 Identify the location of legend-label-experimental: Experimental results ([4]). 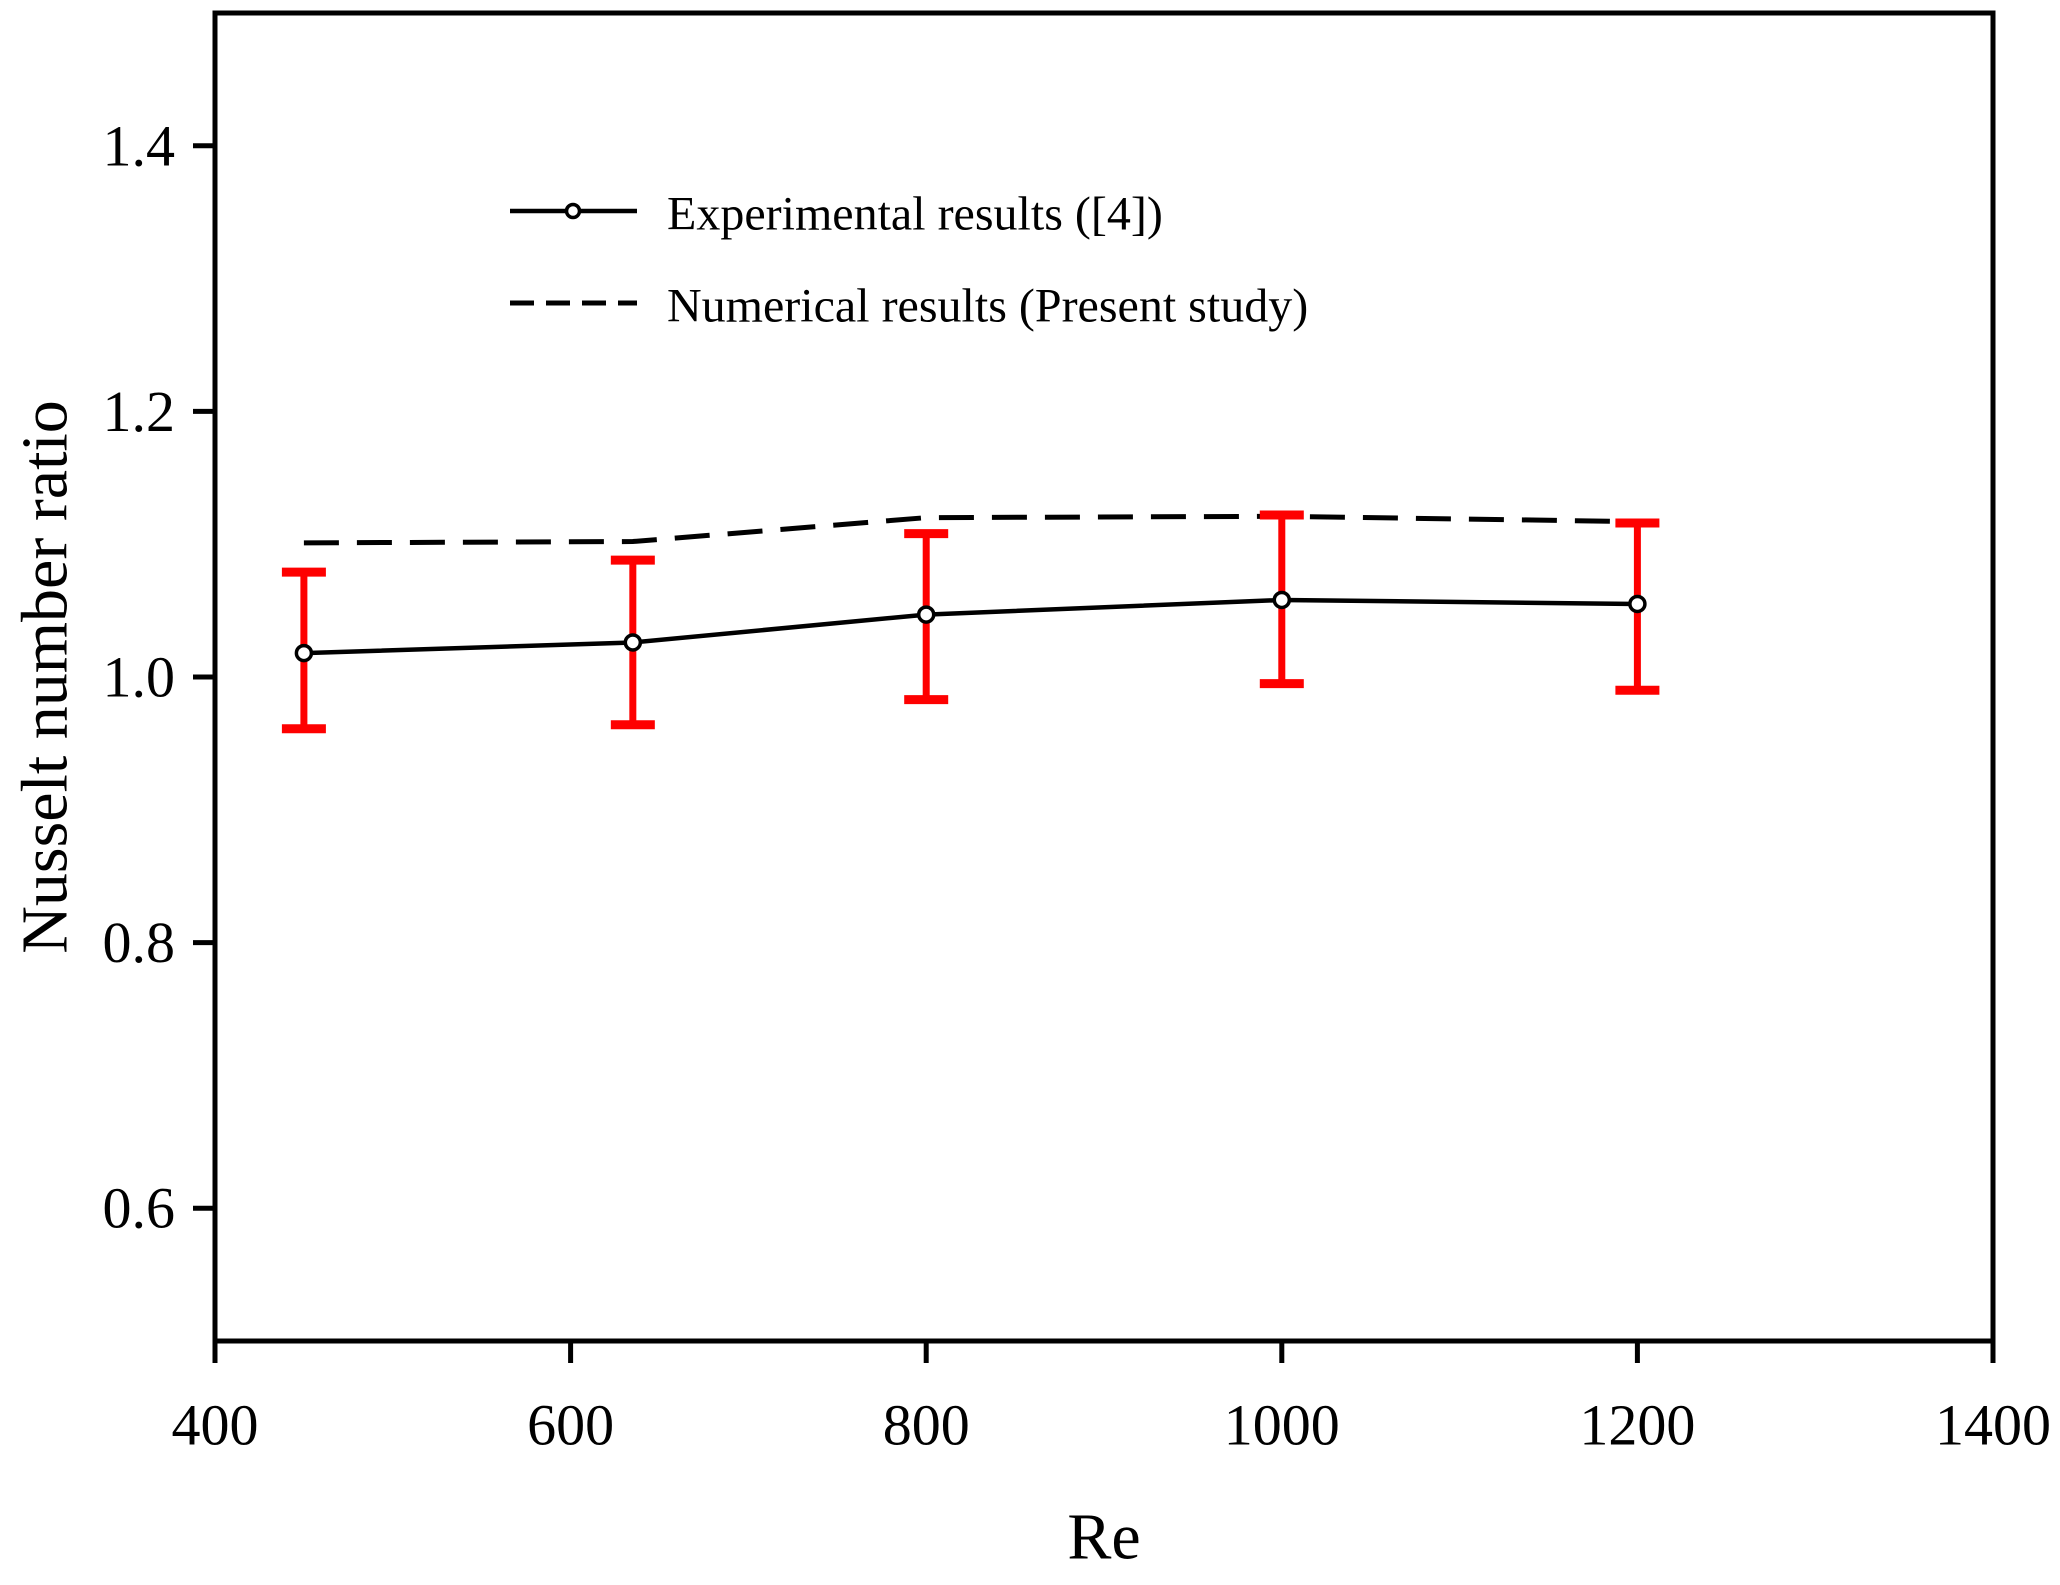
(915, 214).